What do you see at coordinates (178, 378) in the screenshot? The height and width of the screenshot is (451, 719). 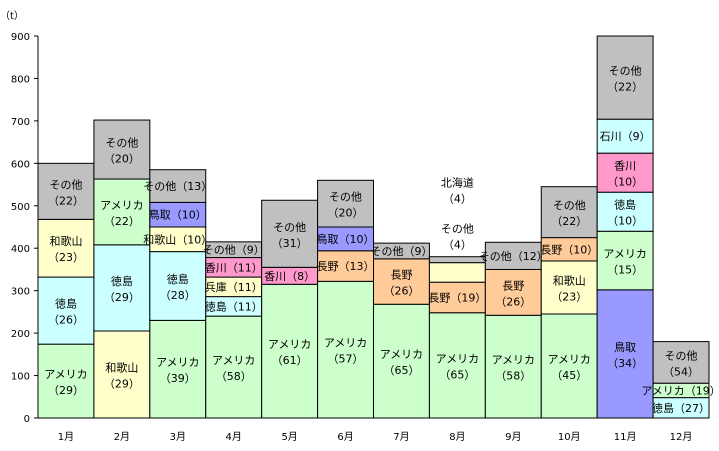 I see `segment-share: （39）` at bounding box center [178, 378].